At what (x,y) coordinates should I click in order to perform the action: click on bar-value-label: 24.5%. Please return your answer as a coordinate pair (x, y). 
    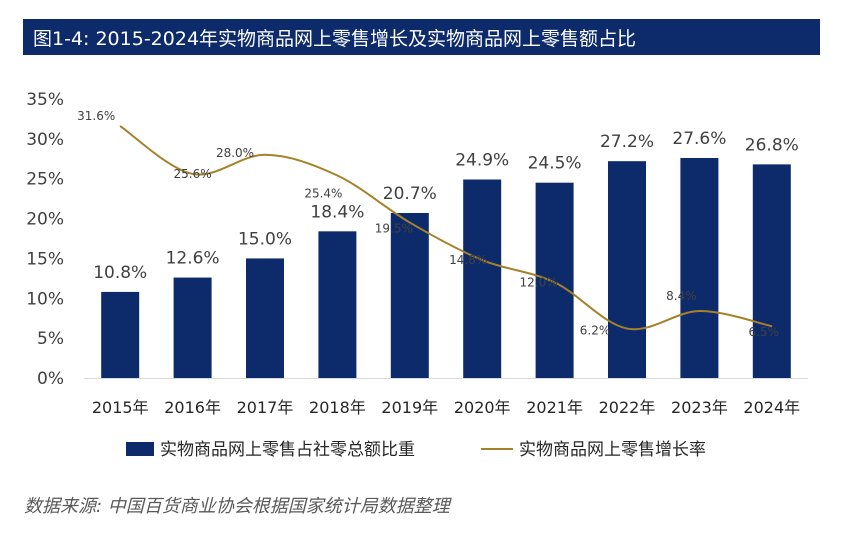
    Looking at the image, I should click on (555, 164).